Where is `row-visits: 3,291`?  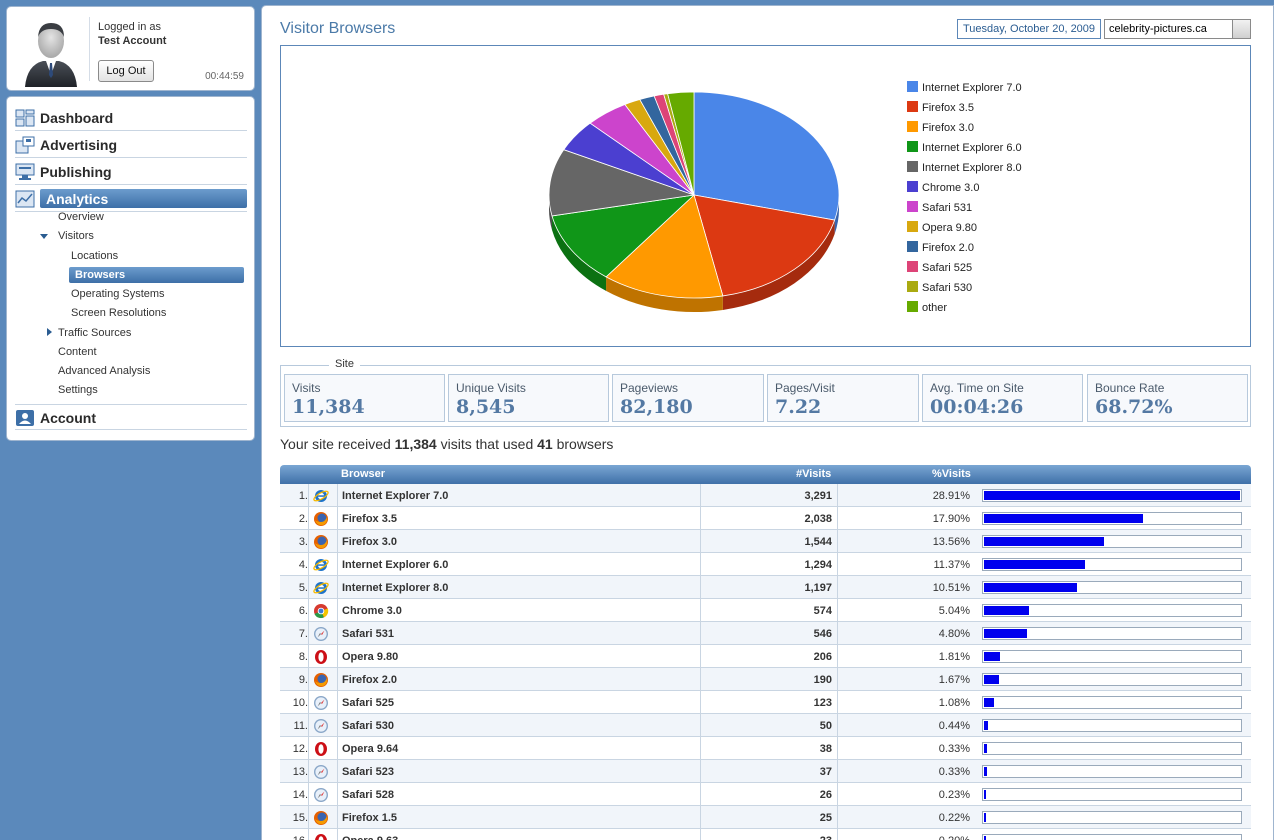 row-visits: 3,291 is located at coordinates (818, 496).